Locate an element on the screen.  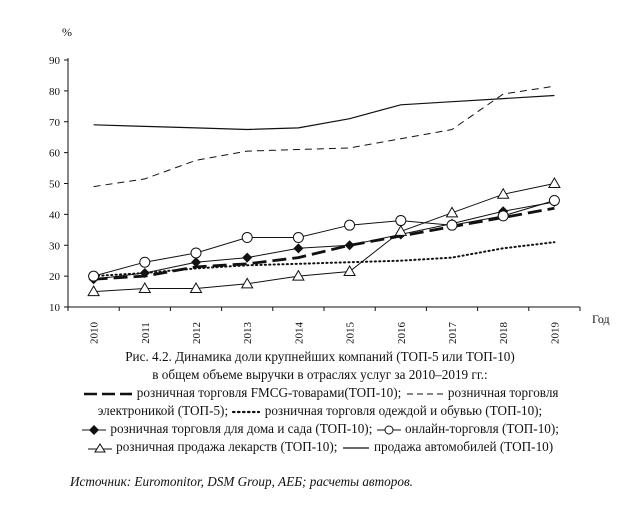
x-tick-label: 2010 is located at coordinates (95, 333).